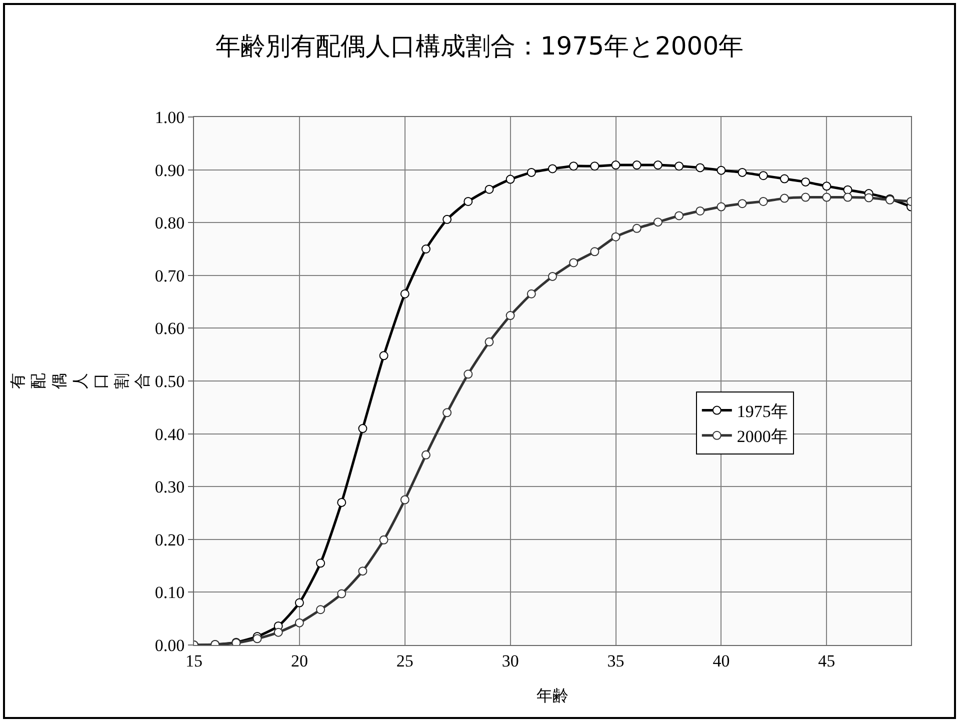 This screenshot has width=959, height=722. Describe the element at coordinates (827, 660) in the screenshot. I see `x-tick-label: 45` at that location.